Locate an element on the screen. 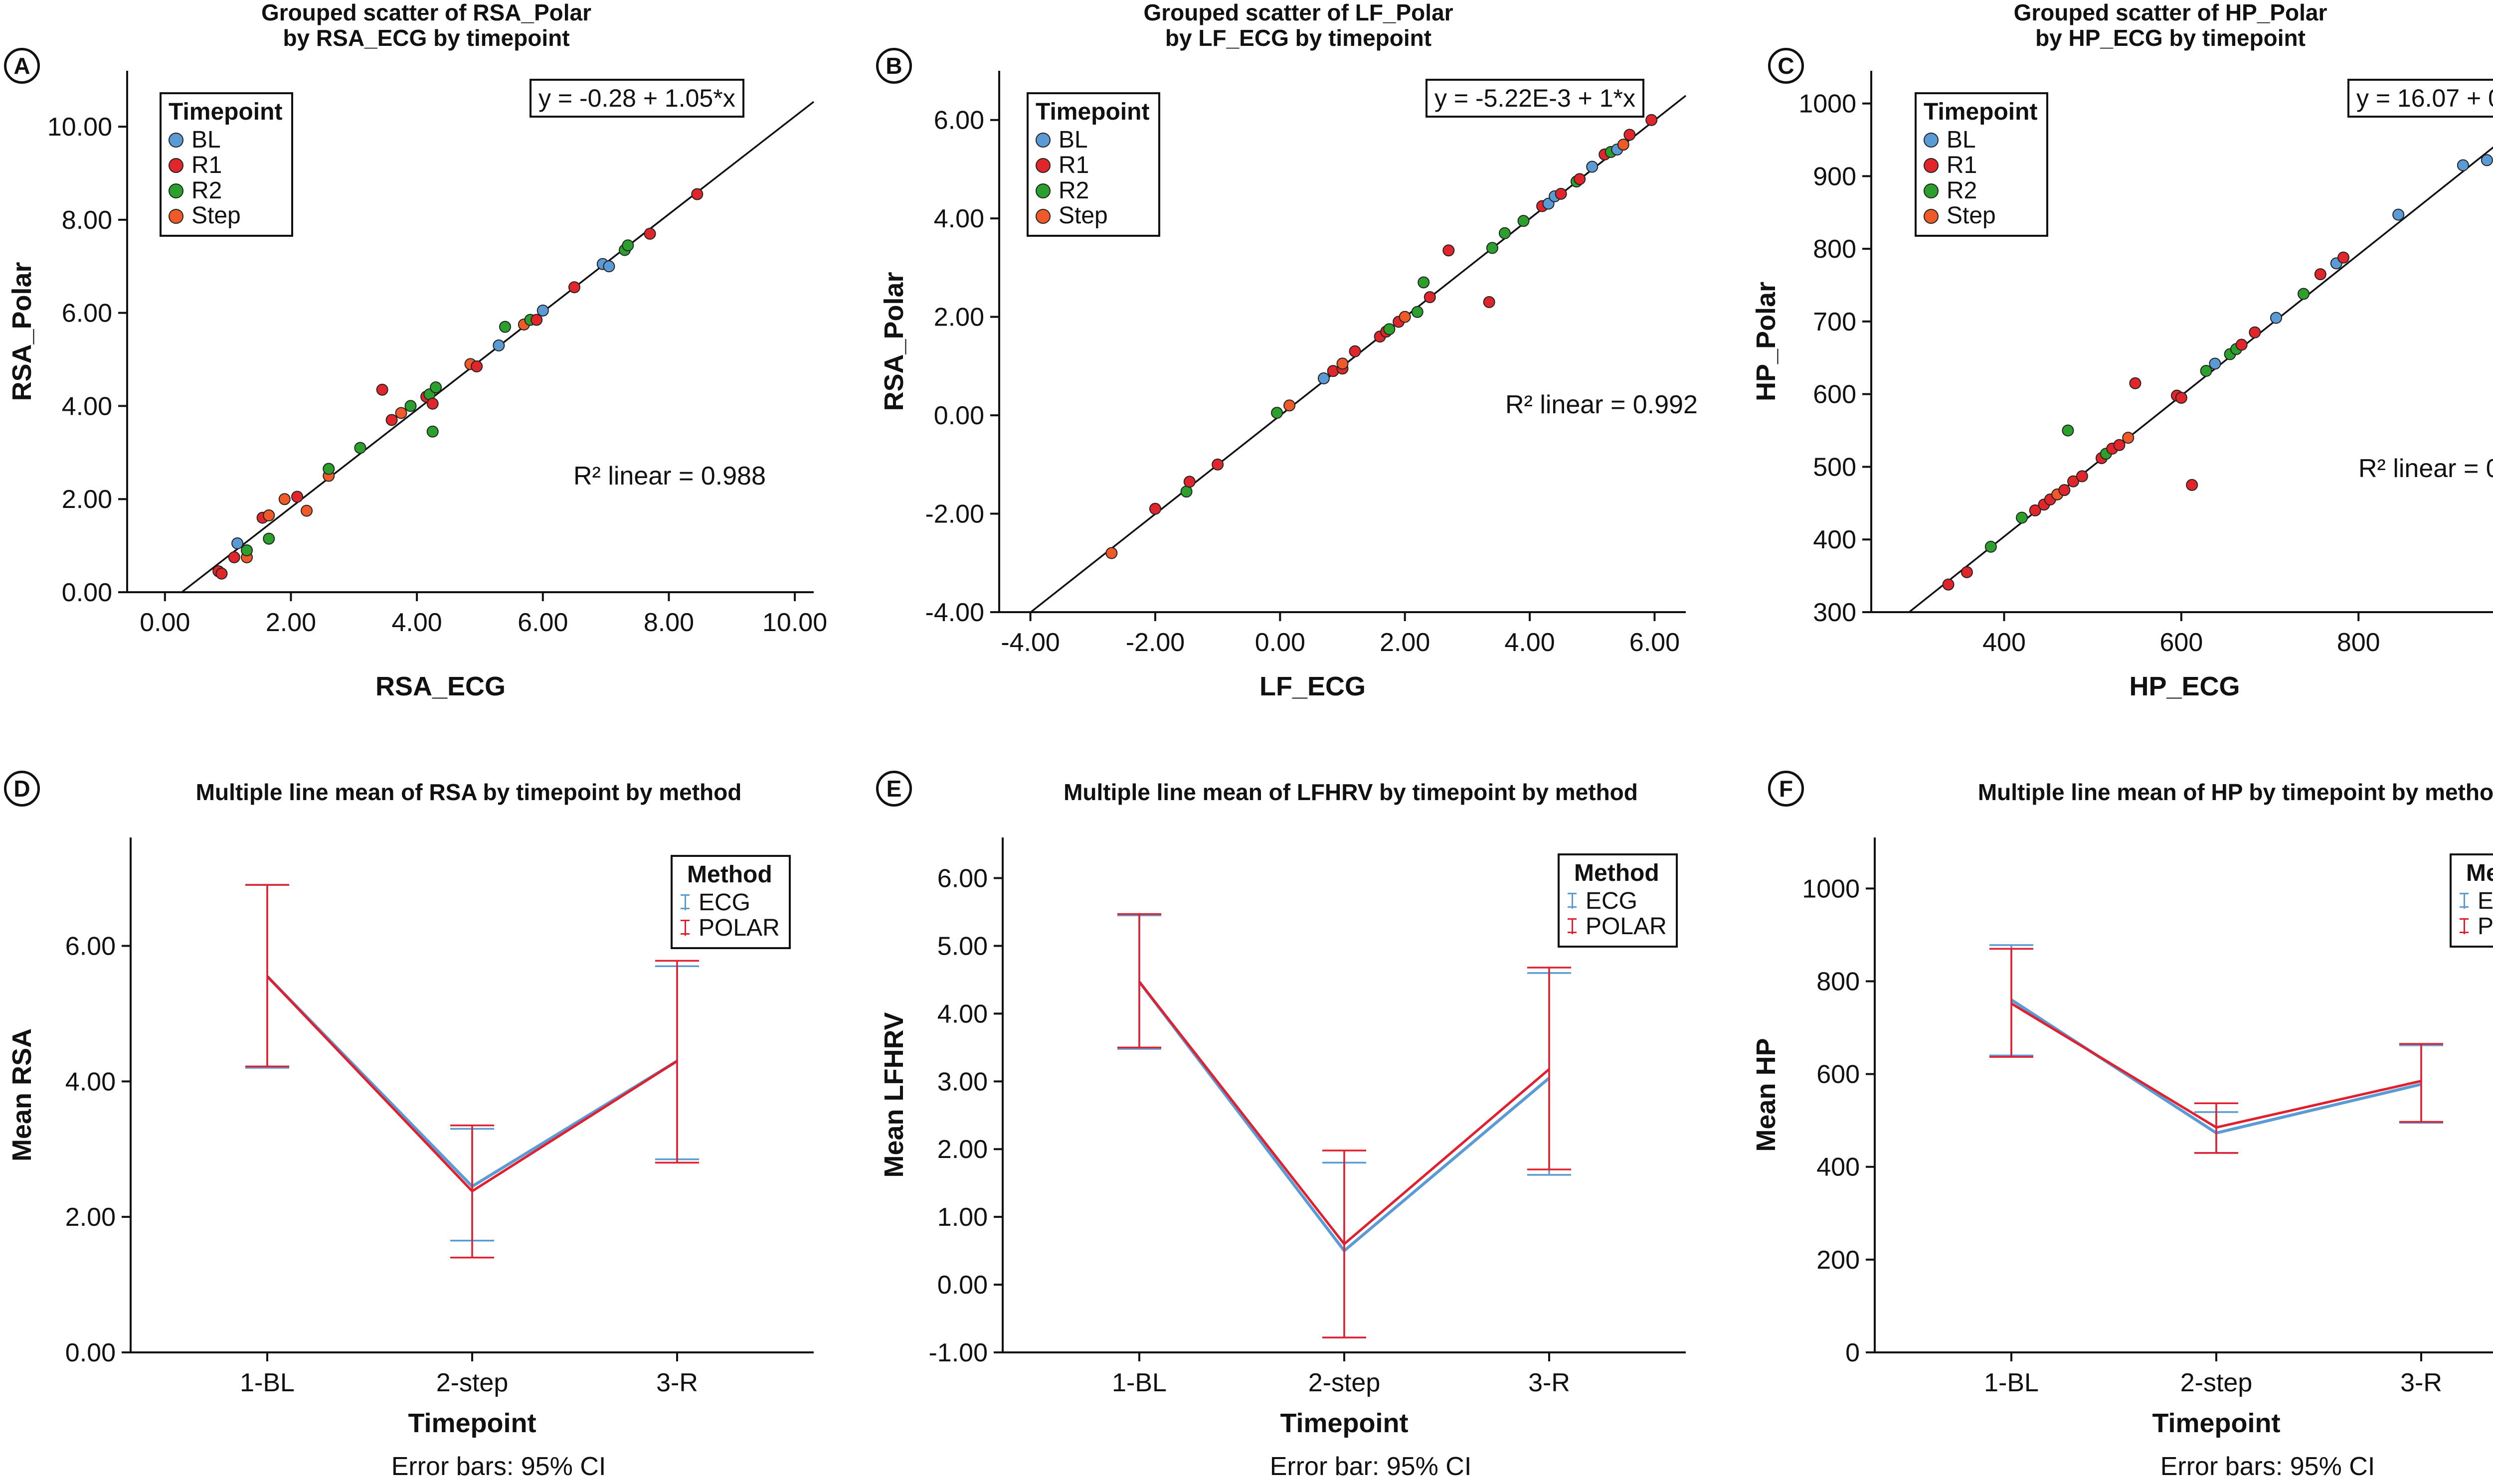 This screenshot has height=1484, width=2493. y-tick-label: 700 is located at coordinates (1834, 322).